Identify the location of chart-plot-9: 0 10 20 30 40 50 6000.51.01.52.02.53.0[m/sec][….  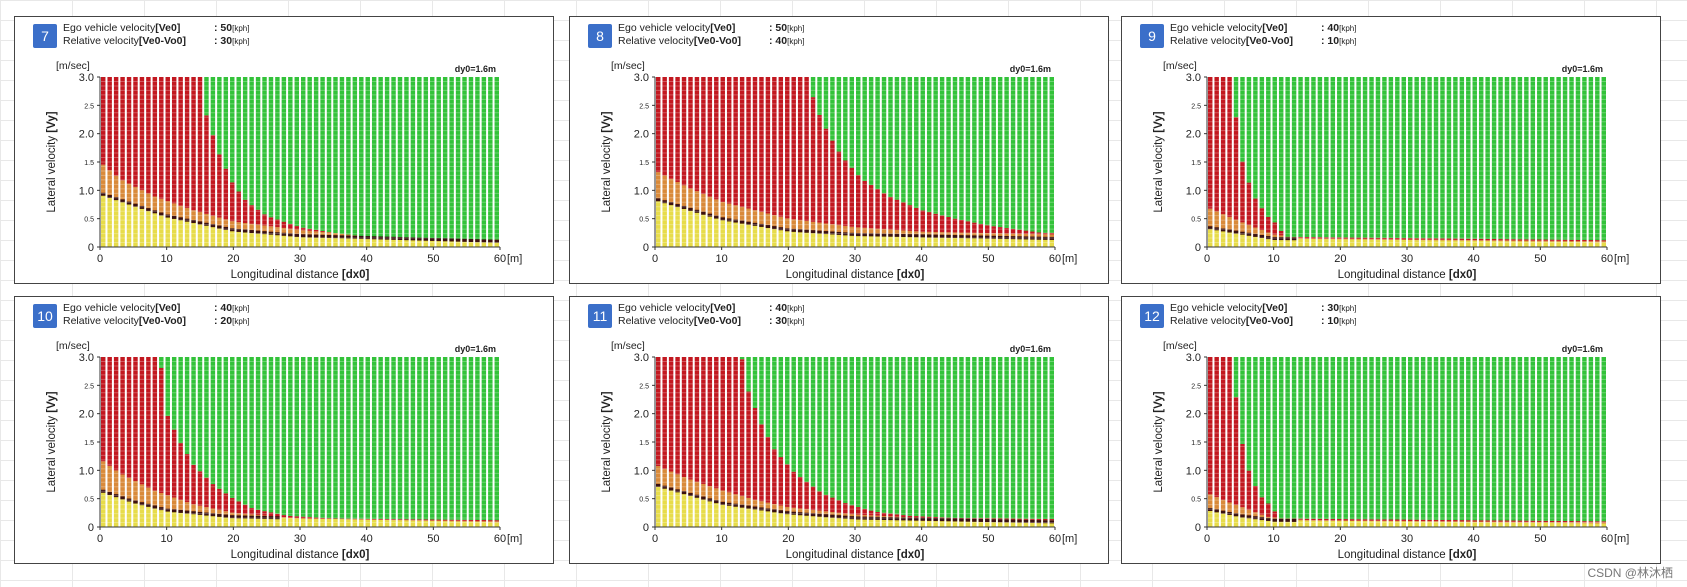
(1391, 170).